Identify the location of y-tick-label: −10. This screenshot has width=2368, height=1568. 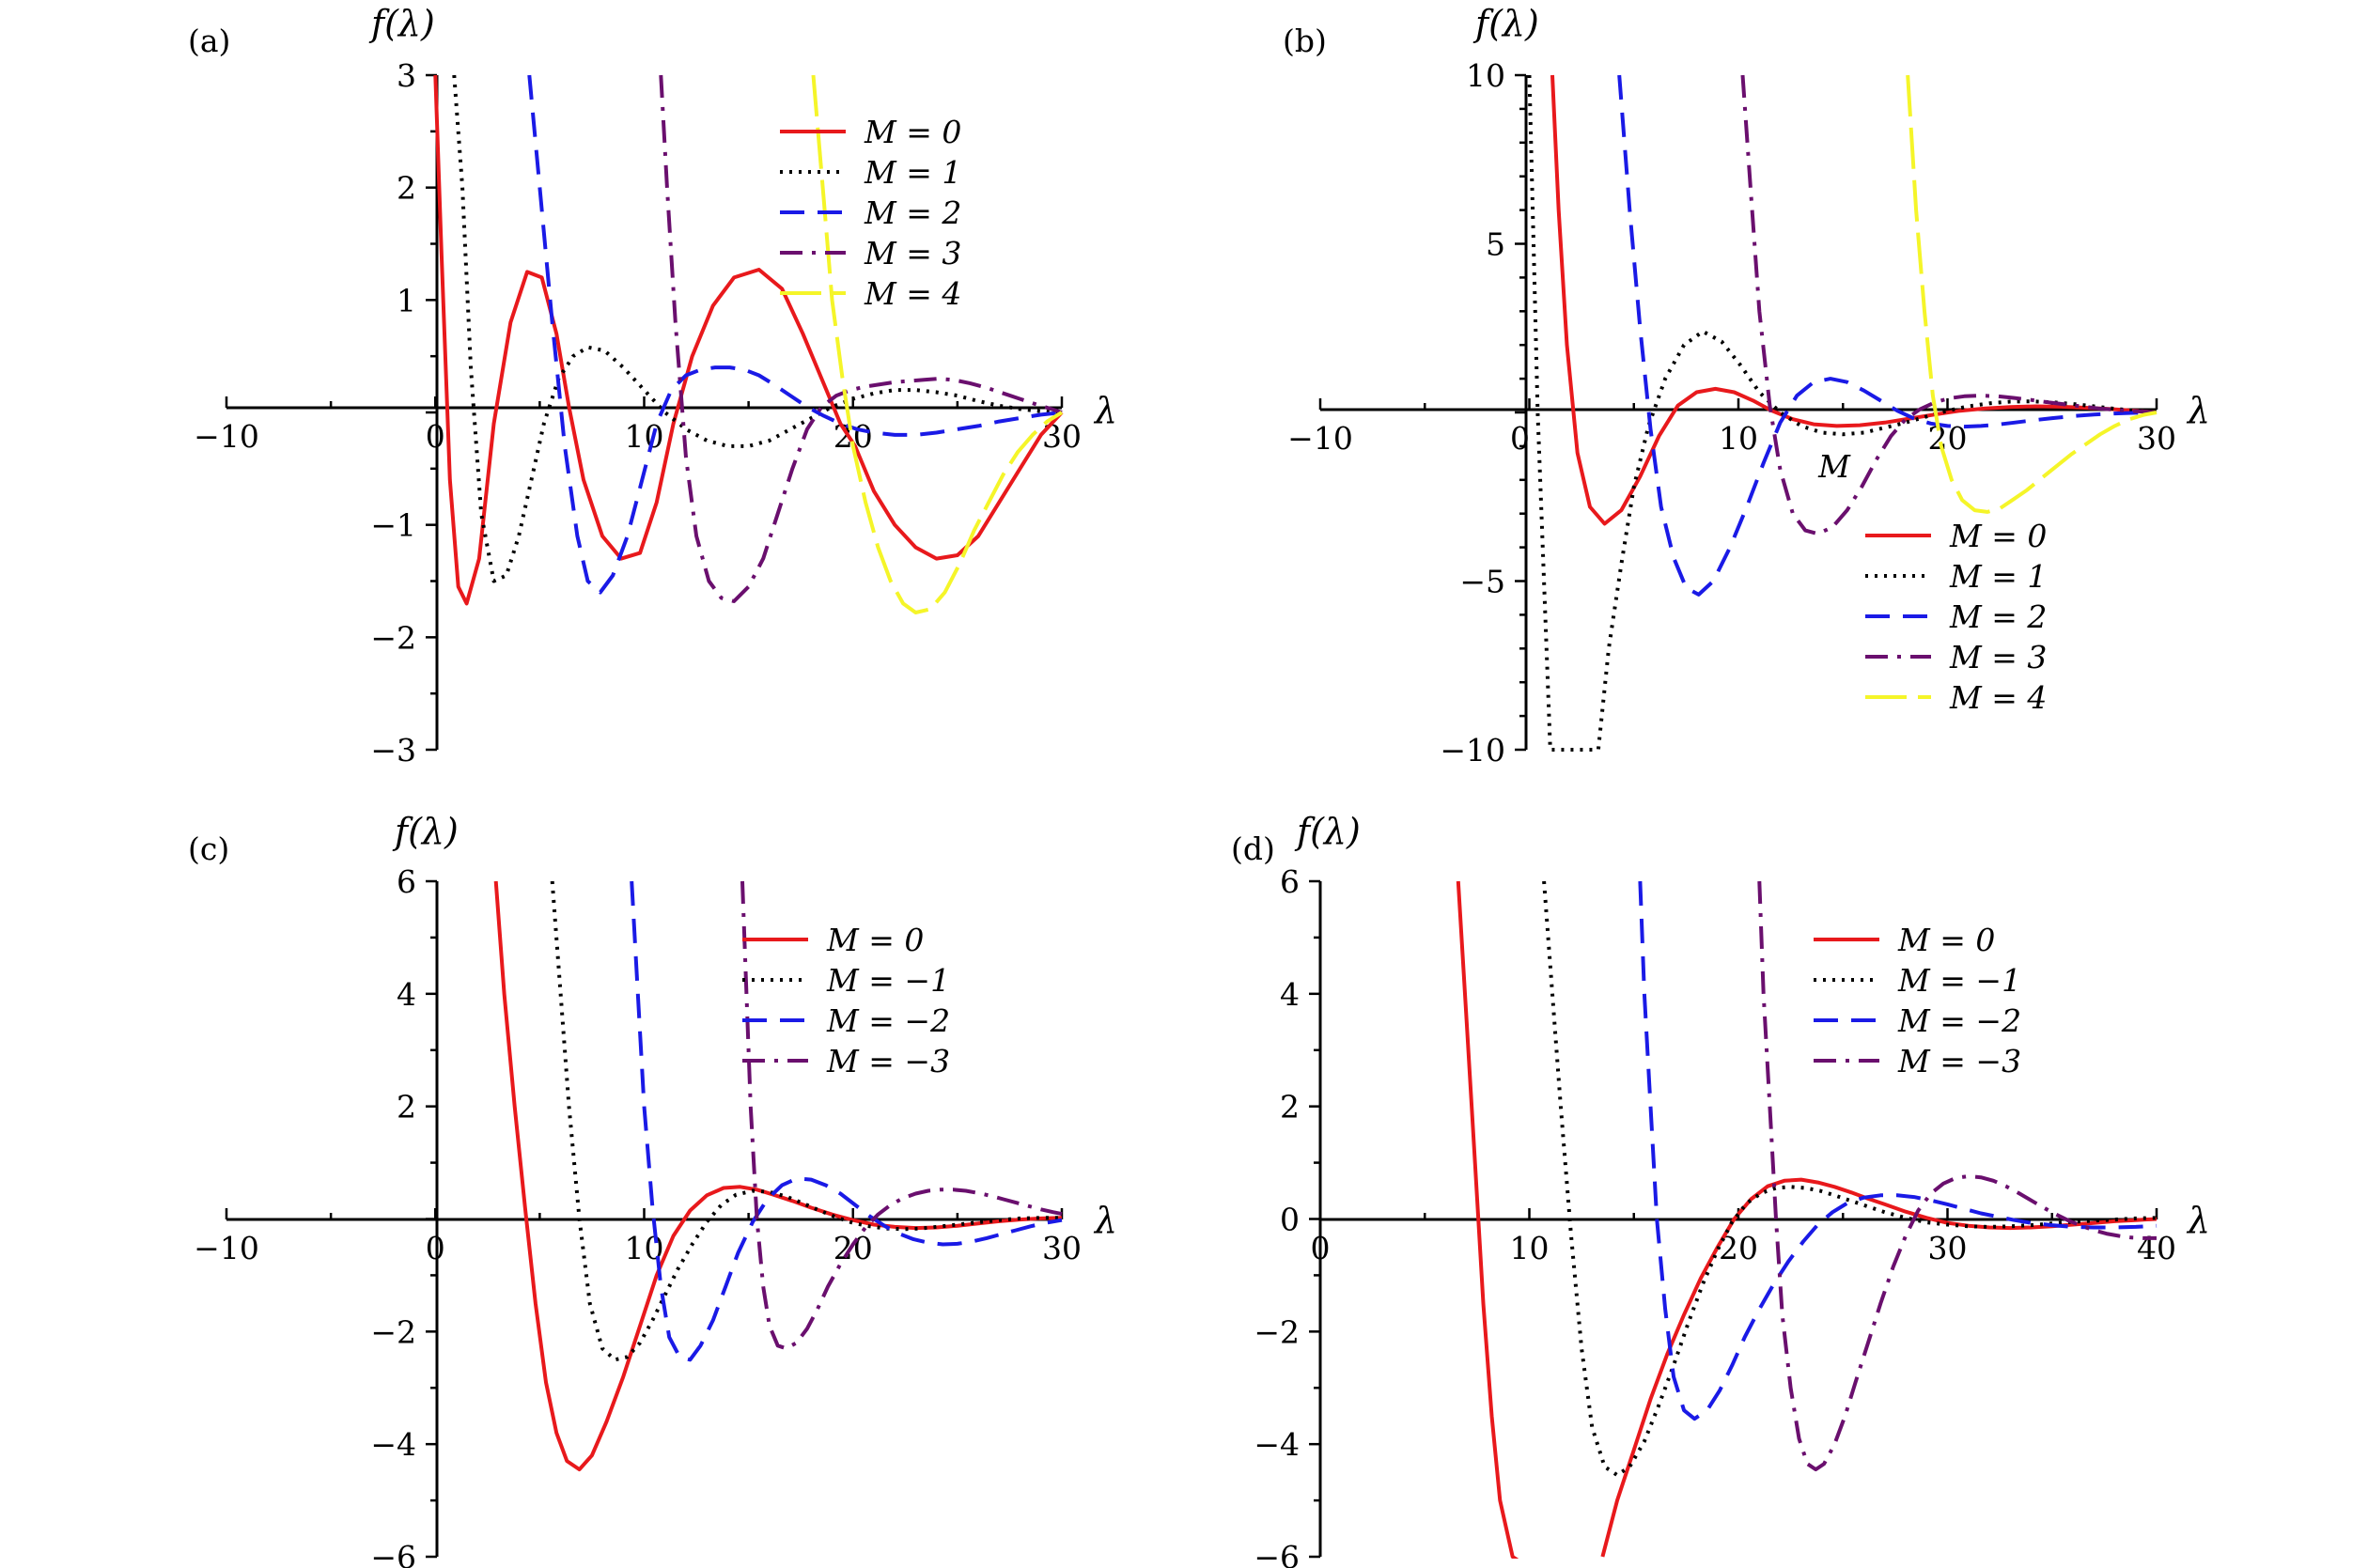
(1473, 750).